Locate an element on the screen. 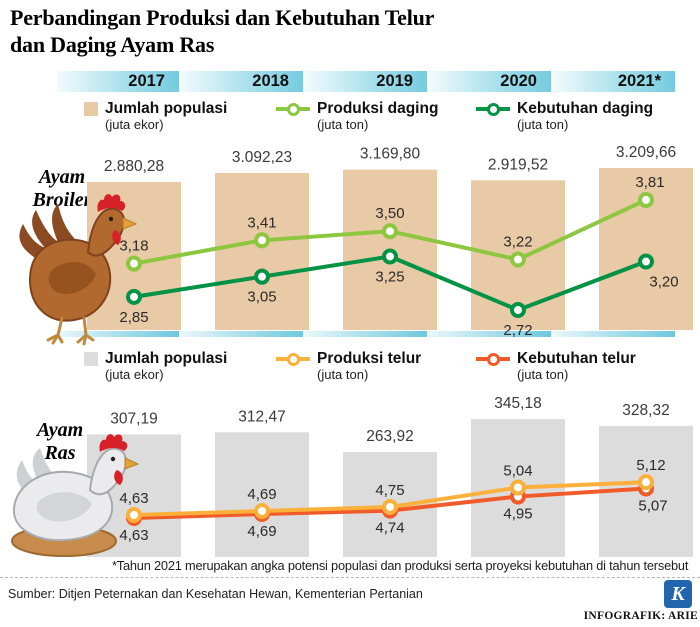 The image size is (700, 627). population-value-label: 3.209,66 is located at coordinates (646, 152).